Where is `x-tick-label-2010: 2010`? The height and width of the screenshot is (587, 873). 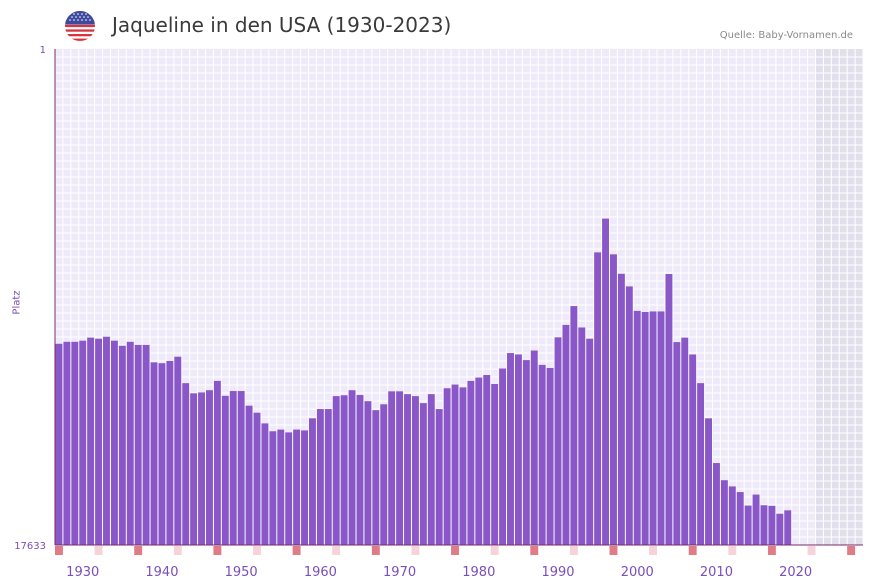
x-tick-label-2010: 2010 is located at coordinates (716, 572).